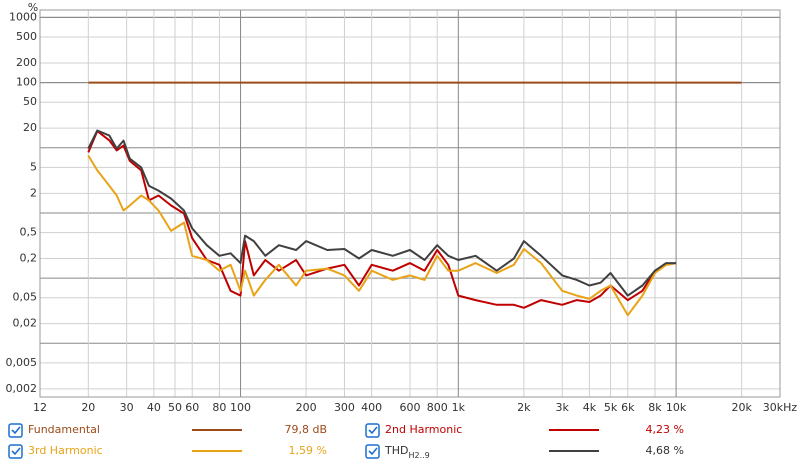 This screenshot has width=800, height=467. Describe the element at coordinates (780, 407) in the screenshot. I see `x-tick-label: 30kHz` at that location.